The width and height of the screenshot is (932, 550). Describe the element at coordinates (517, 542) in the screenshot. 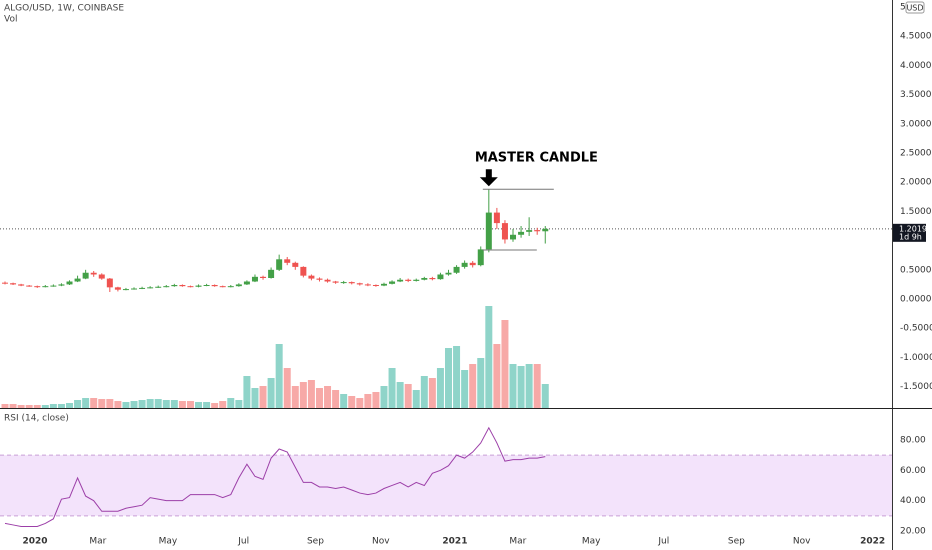

I see `x-tick-label: Mar` at that location.